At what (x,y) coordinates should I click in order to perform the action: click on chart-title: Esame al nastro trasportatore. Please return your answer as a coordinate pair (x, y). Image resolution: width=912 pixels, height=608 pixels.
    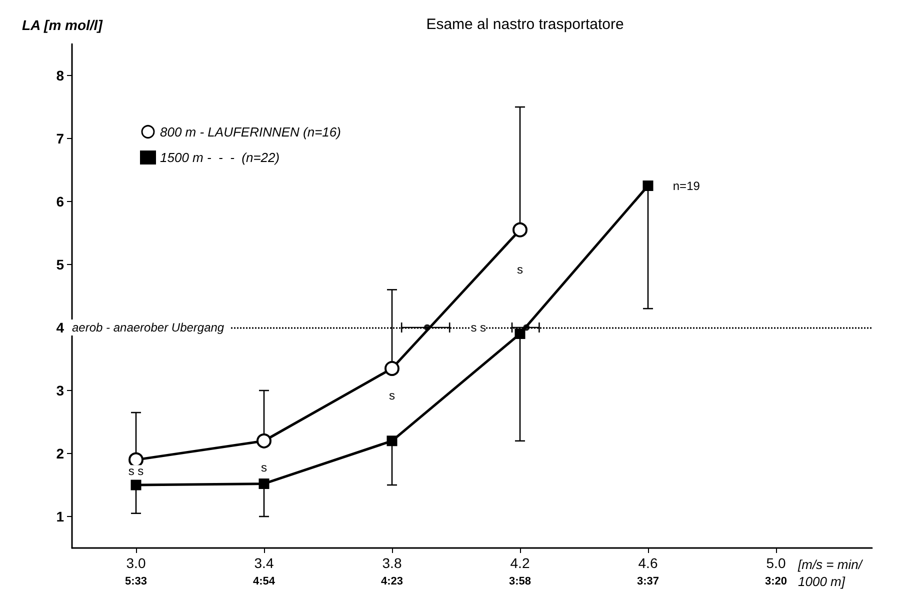
    Looking at the image, I should click on (525, 24).